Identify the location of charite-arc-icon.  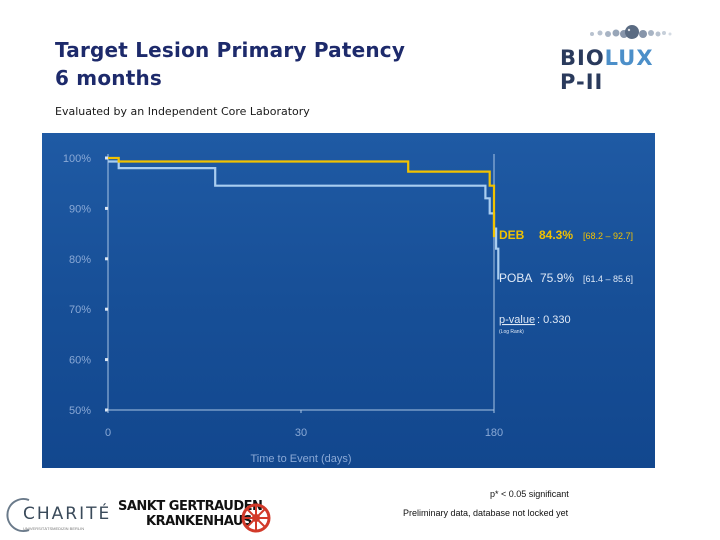
(18, 515).